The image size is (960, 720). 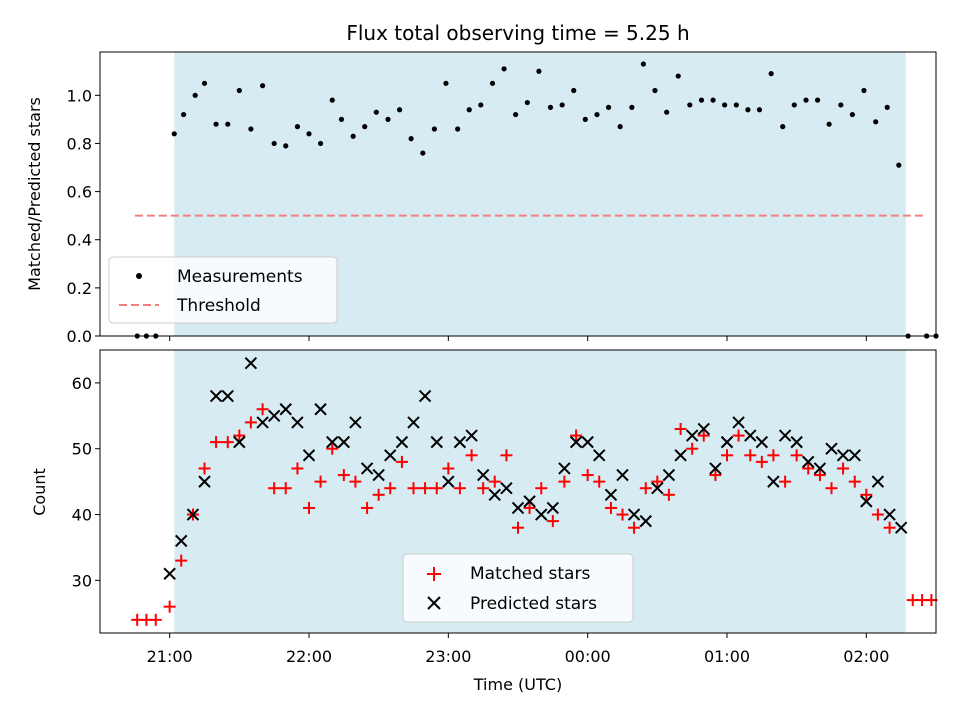 What do you see at coordinates (223, 290) in the screenshot?
I see `top-legend-box` at bounding box center [223, 290].